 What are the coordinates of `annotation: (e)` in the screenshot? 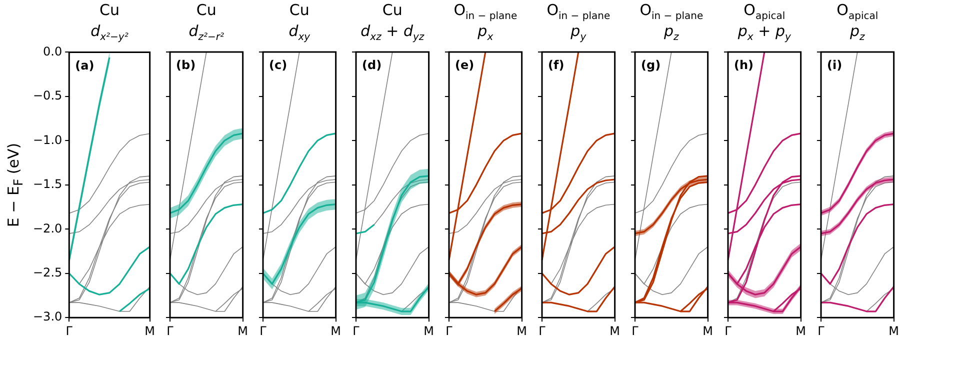 It's located at (464, 65).